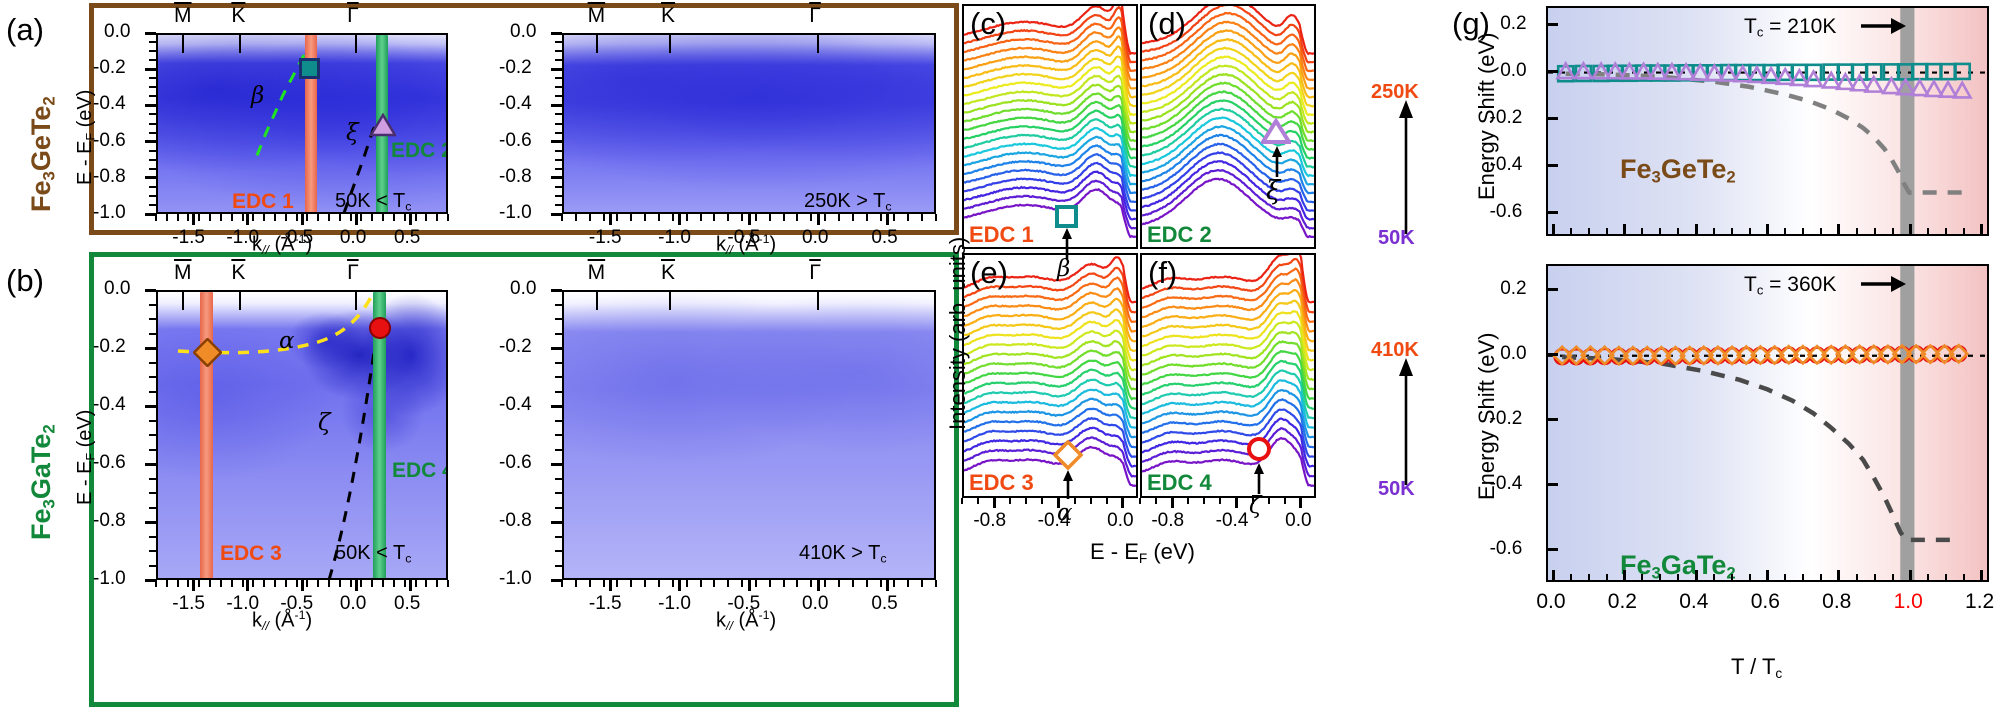 The height and width of the screenshot is (710, 1995). What do you see at coordinates (109, 104) in the screenshot?
I see `a-left-ylabel-2: -0.4` at bounding box center [109, 104].